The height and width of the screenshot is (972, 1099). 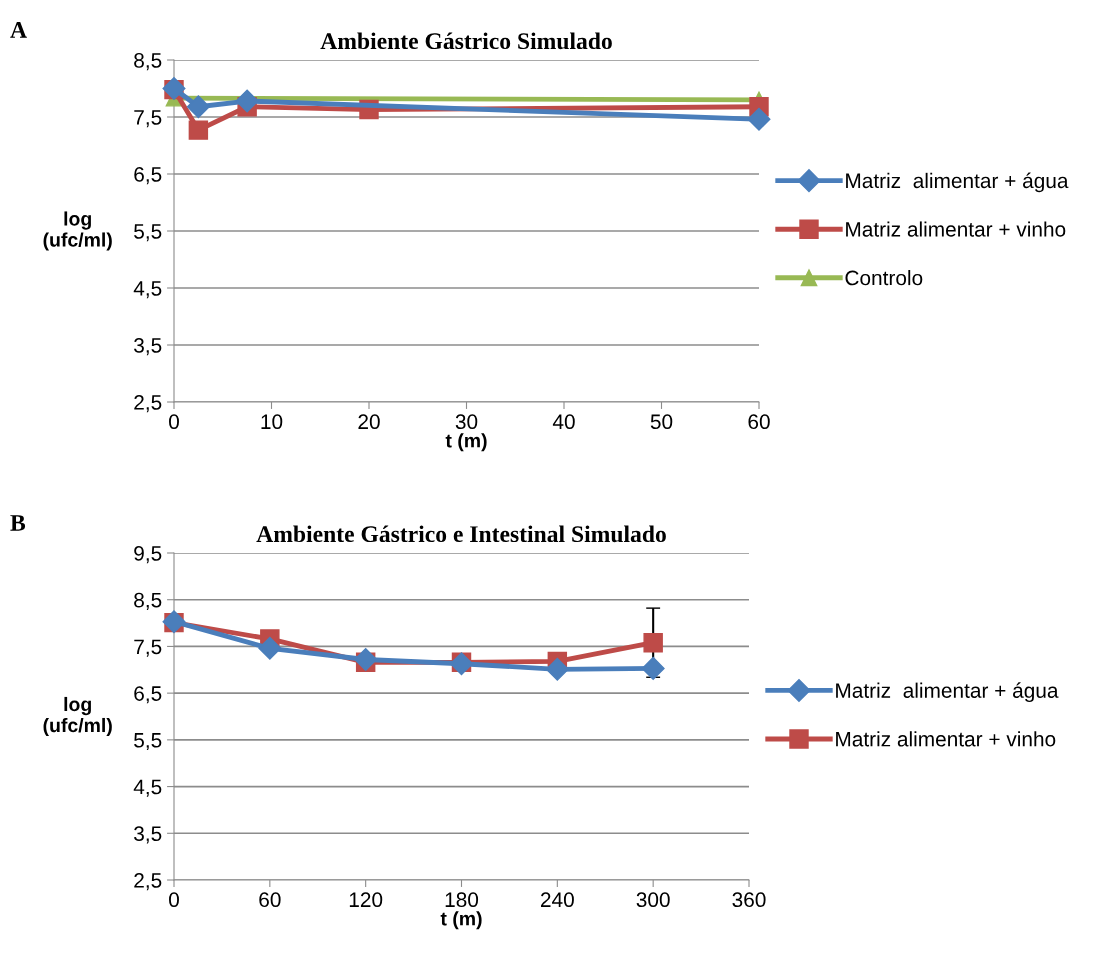 What do you see at coordinates (653, 900) in the screenshot?
I see `x-tick-label: 300` at bounding box center [653, 900].